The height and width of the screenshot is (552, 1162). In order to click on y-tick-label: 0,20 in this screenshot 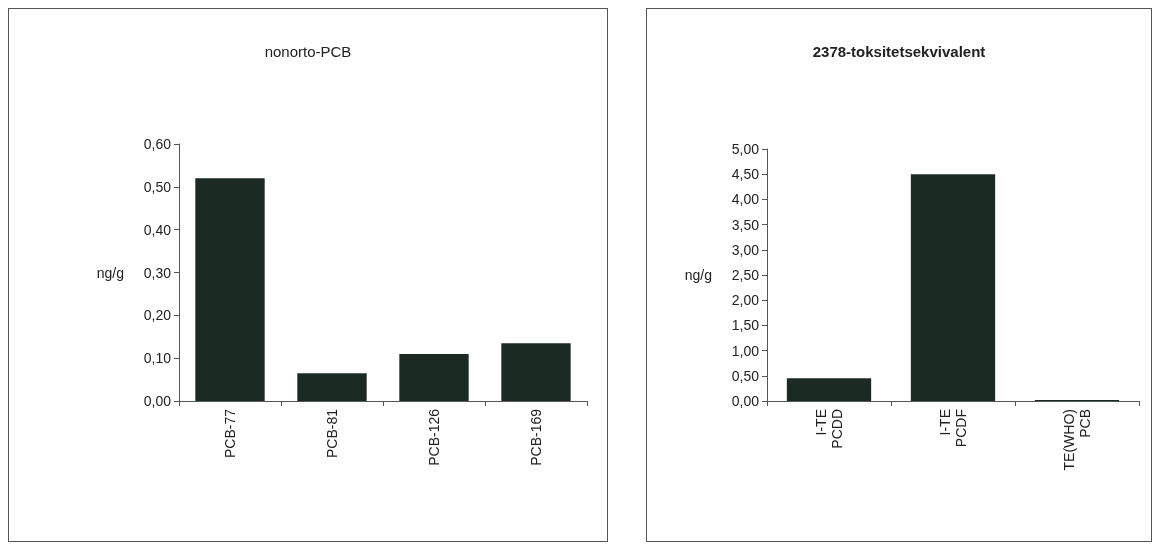, I will do `click(157, 315)`.